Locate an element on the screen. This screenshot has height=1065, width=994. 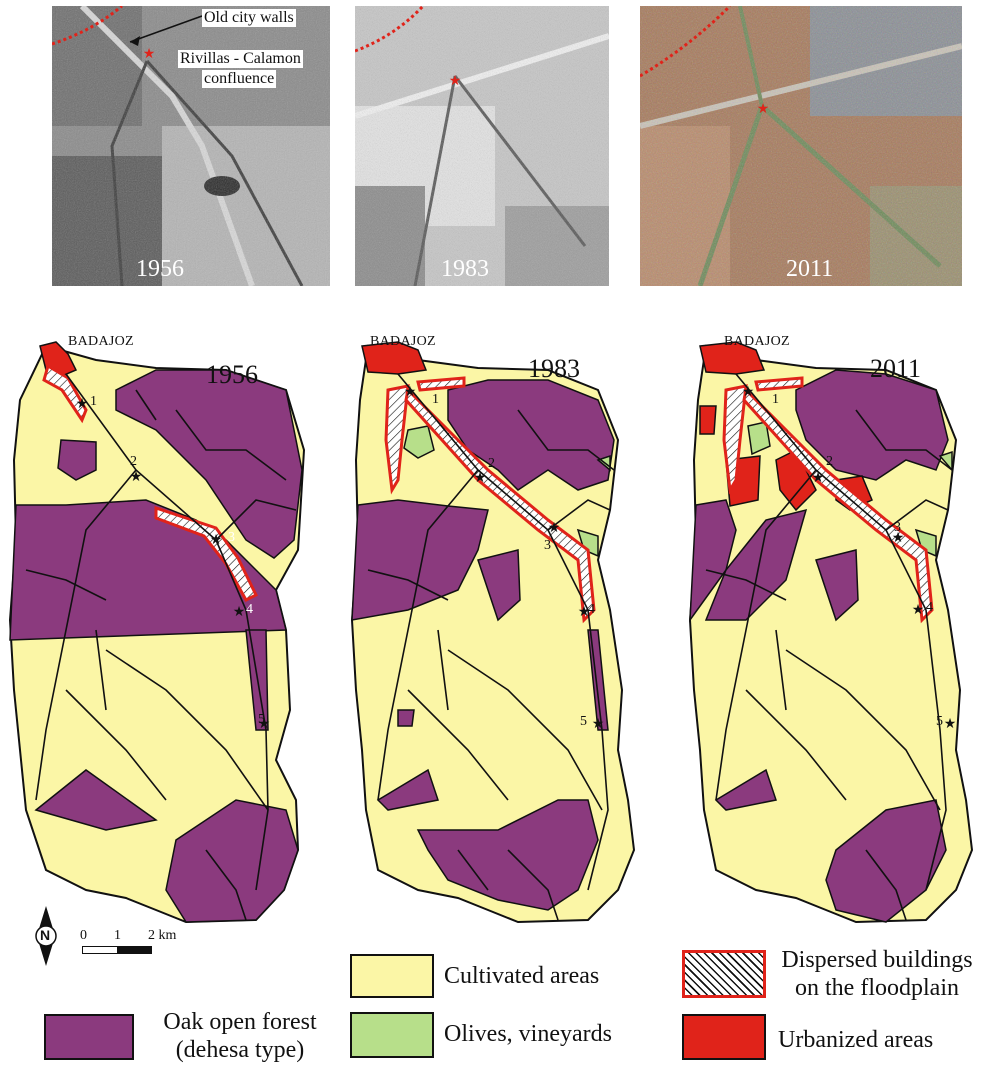
north-arrow-icon: N is located at coordinates (46, 936).